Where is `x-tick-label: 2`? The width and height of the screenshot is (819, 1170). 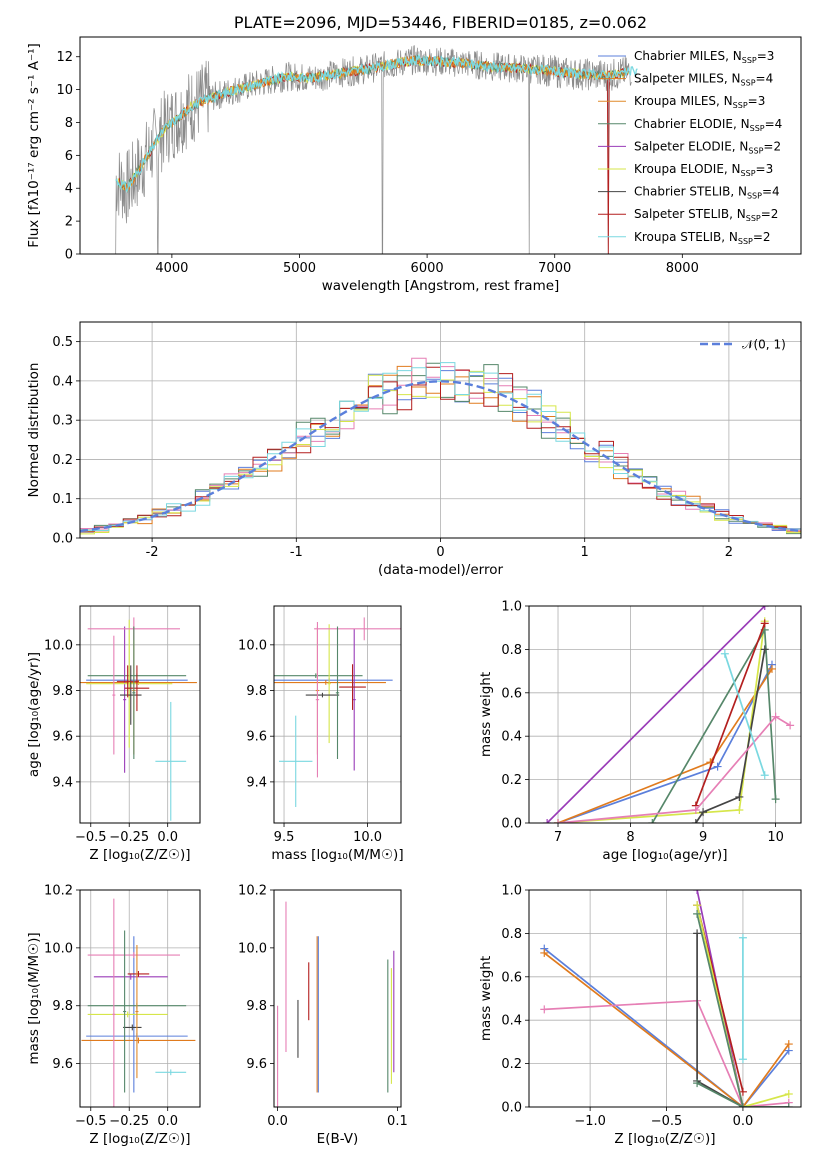
x-tick-label: 2 is located at coordinates (729, 552).